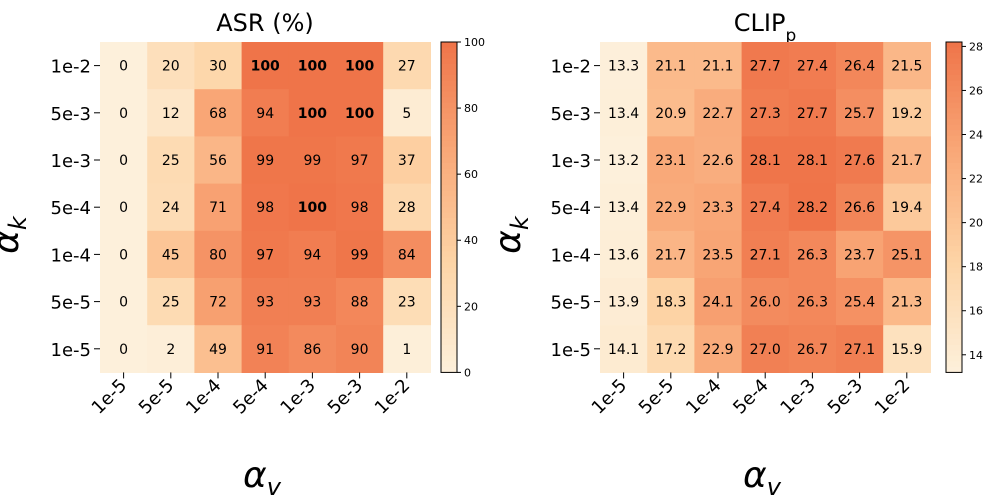 The height and width of the screenshot is (498, 997). Describe the element at coordinates (571, 350) in the screenshot. I see `clip-y-tick-label: 1e-5` at that location.